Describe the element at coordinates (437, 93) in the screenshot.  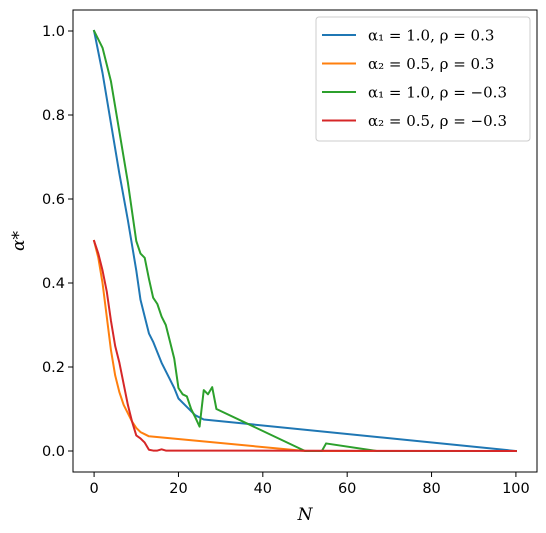
I see `legend-label-3: α₁ = 1.0, ρ = −0.3` at that location.